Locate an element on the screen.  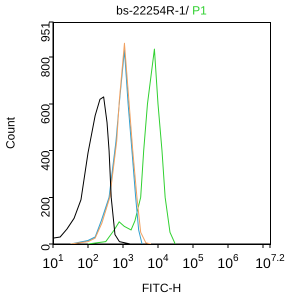
y-tick-label: 0 is located at coordinates (45, 247).